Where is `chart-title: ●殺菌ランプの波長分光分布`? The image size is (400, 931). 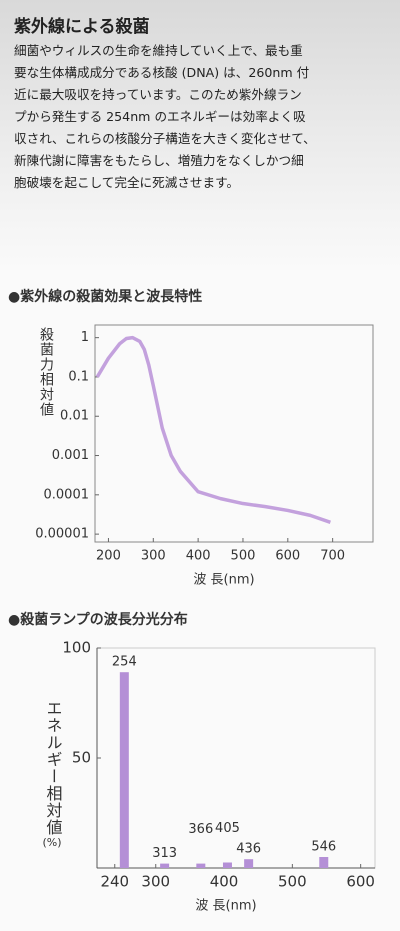 chart-title: ●殺菌ランプの波長分光分布 is located at coordinates (98, 619).